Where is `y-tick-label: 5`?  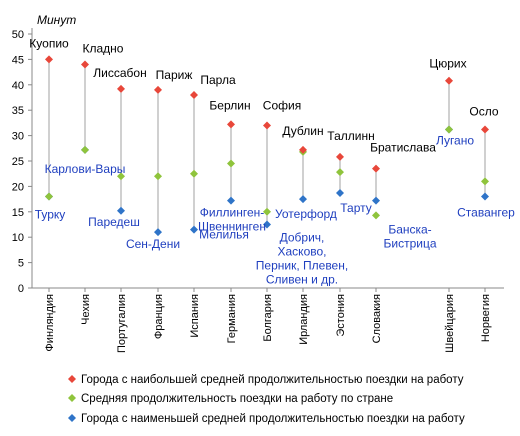 y-tick-label: 5 is located at coordinates (21, 264).